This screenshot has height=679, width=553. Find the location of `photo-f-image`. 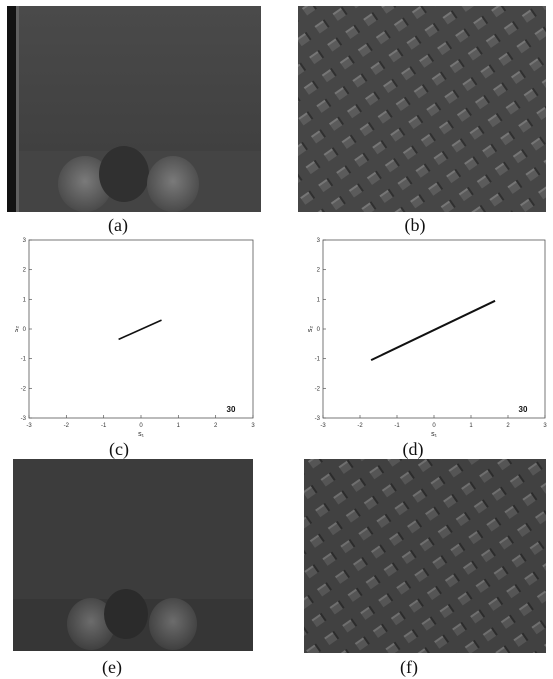

photo-f-image is located at coordinates (425, 556).